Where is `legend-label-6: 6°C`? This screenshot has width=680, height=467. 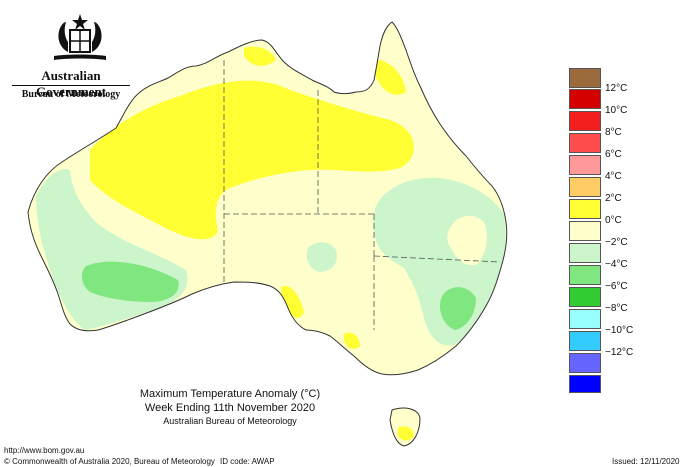 legend-label-6: 6°C is located at coordinates (613, 154).